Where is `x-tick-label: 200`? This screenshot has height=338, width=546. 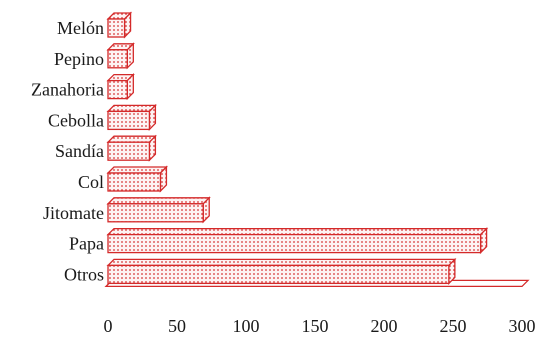
x-tick-label: 200 is located at coordinates (384, 326).